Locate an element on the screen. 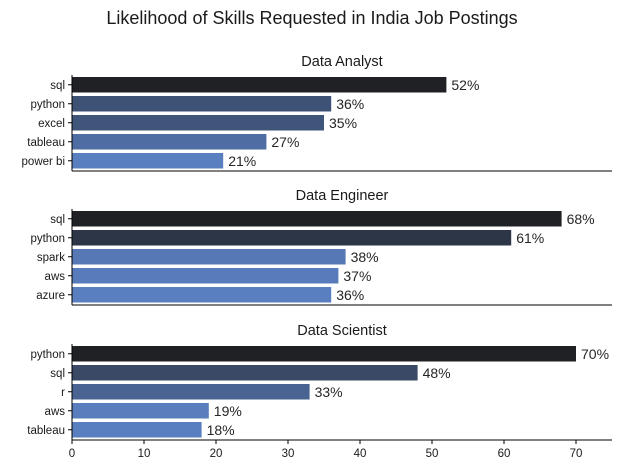 Image resolution: width=621 pixels, height=472 pixels. panel-title: Data Analyst is located at coordinates (341, 62).